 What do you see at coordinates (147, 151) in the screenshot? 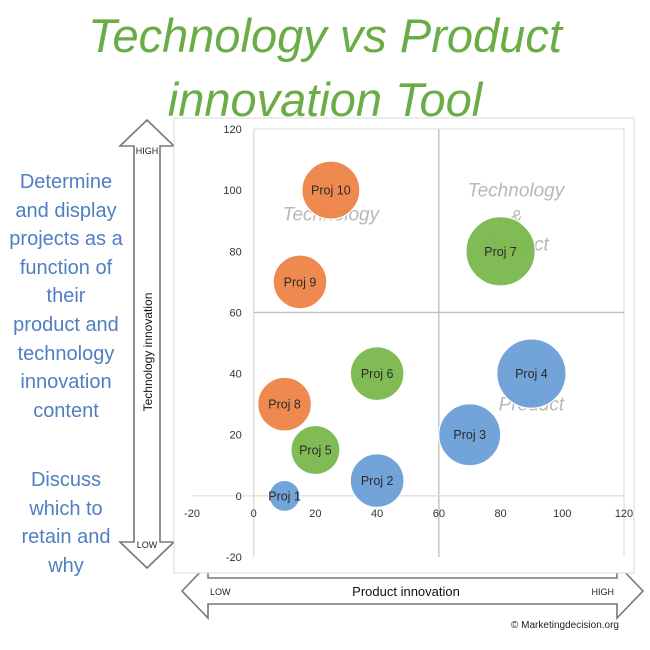
I see `vertical-arrow-high-label: HIGH` at bounding box center [147, 151].